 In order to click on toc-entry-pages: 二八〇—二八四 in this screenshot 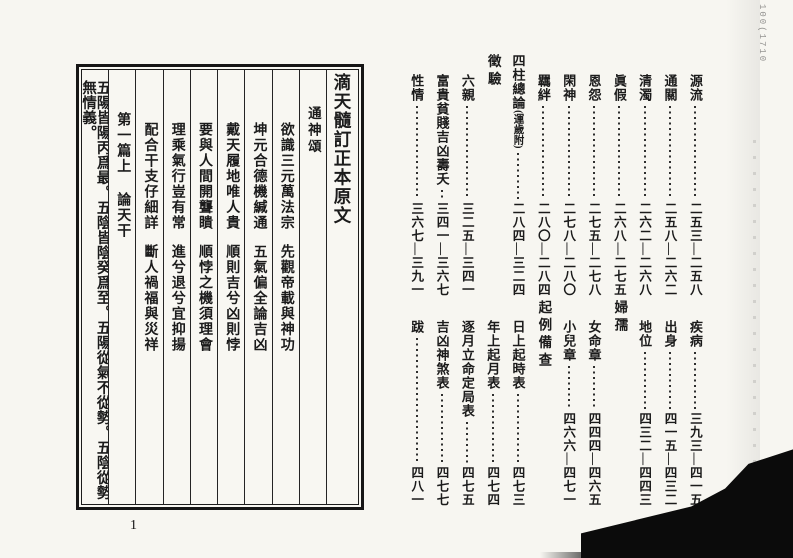, I will do `click(542, 249)`.